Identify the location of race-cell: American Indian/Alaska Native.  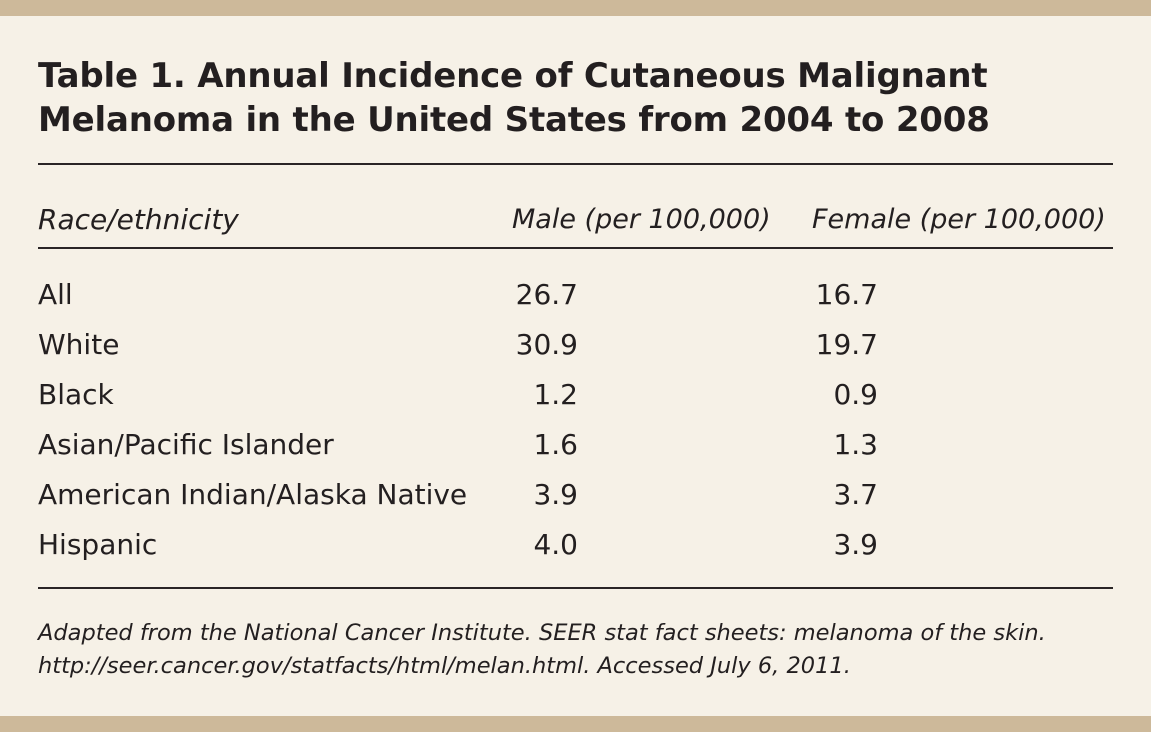
(253, 494).